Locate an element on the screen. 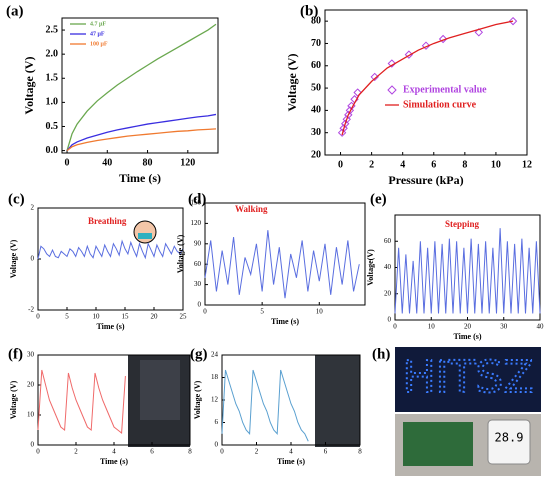 The height and width of the screenshot is (487, 553). panel-label: (b) is located at coordinates (309, 11).